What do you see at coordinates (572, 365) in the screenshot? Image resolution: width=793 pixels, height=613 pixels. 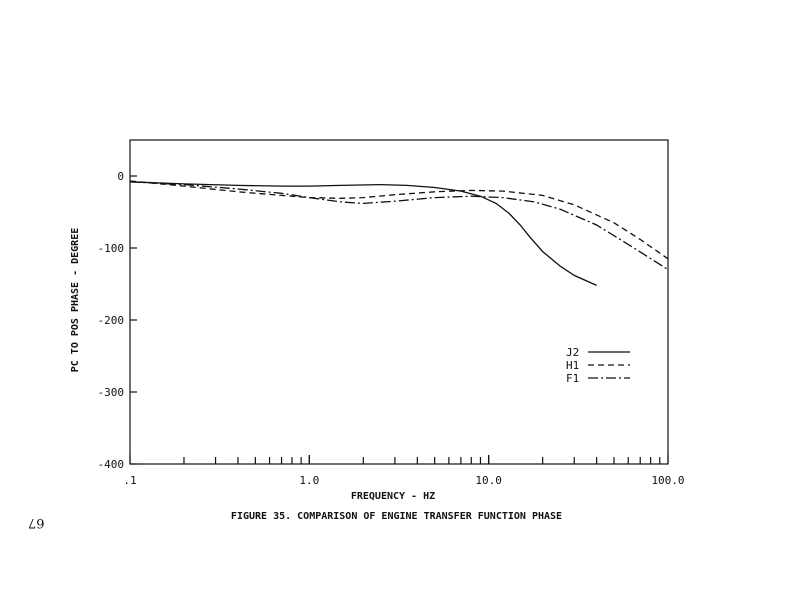 I see `legend-label: H1` at bounding box center [572, 365].